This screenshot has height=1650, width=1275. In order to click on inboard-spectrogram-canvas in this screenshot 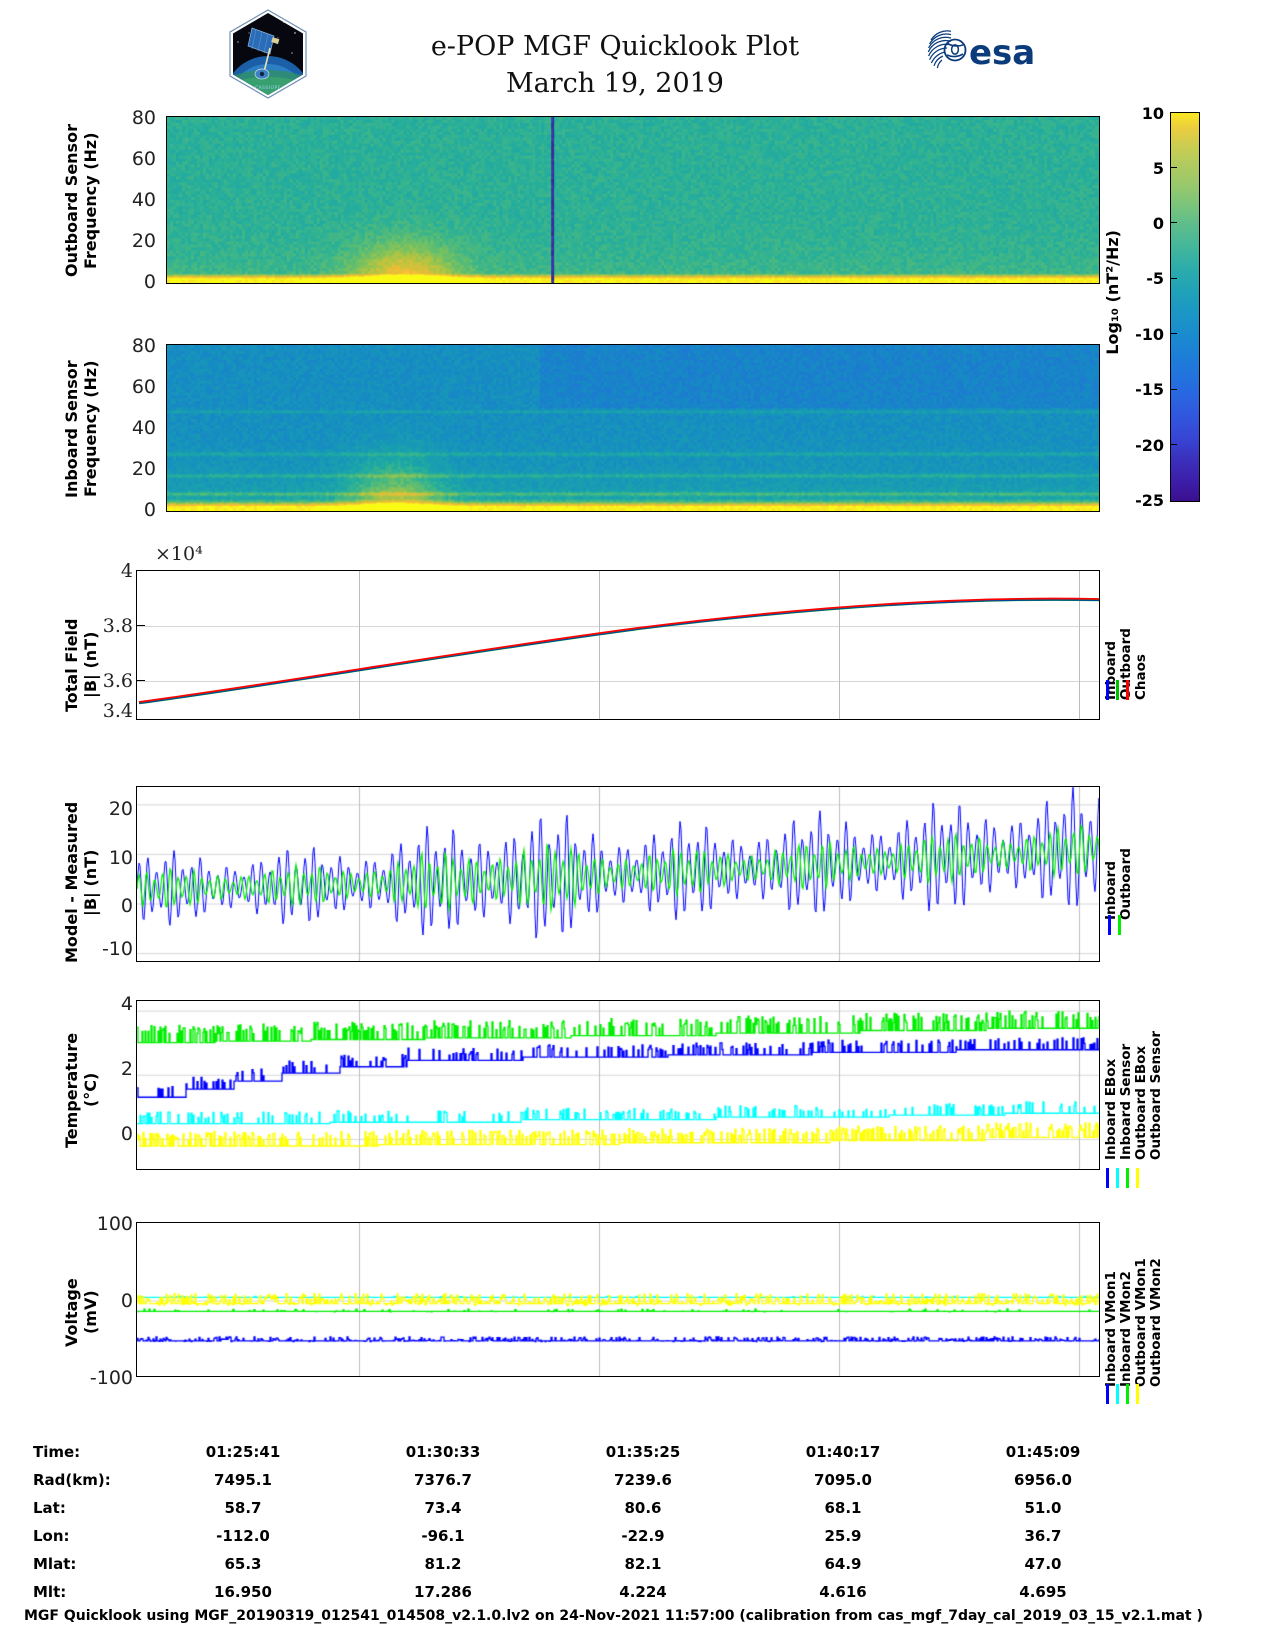, I will do `click(633, 428)`.